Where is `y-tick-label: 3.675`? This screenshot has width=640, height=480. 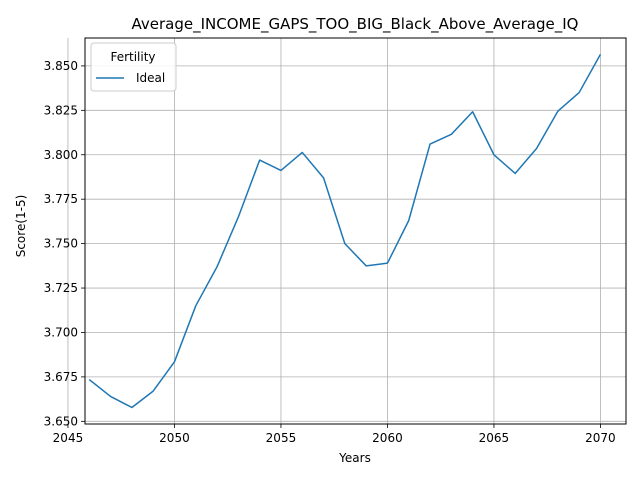
y-tick-label: 3.675 is located at coordinates (61, 377).